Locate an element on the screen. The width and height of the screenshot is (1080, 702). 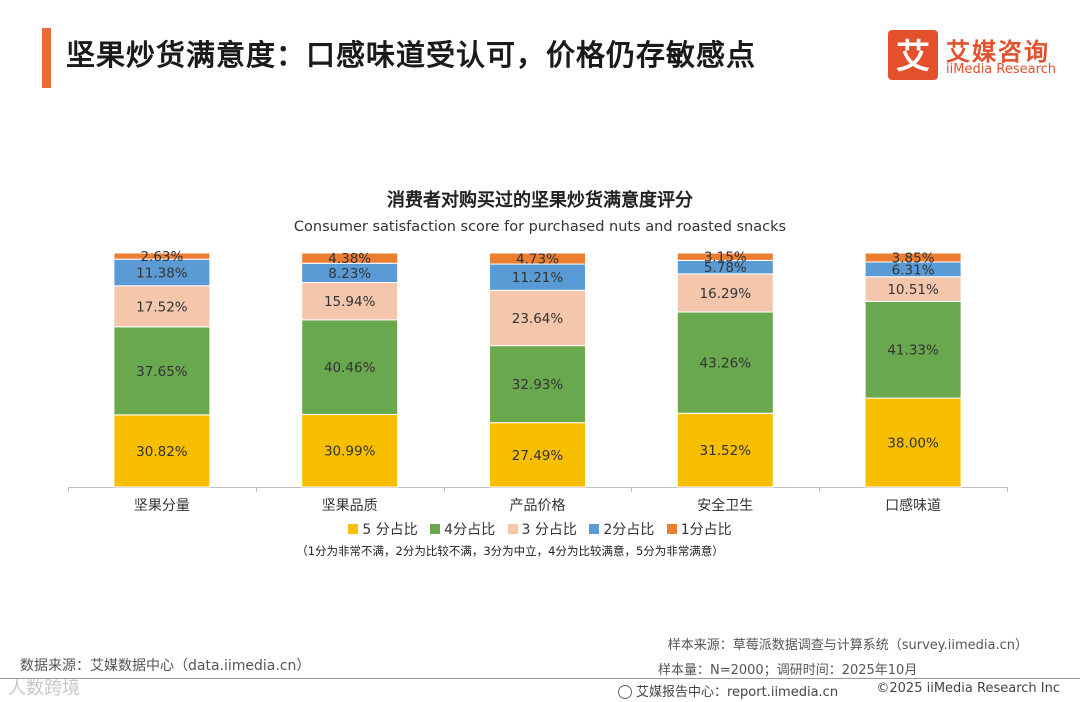
logo-name-cn: 艾媒咨询 is located at coordinates (998, 52).